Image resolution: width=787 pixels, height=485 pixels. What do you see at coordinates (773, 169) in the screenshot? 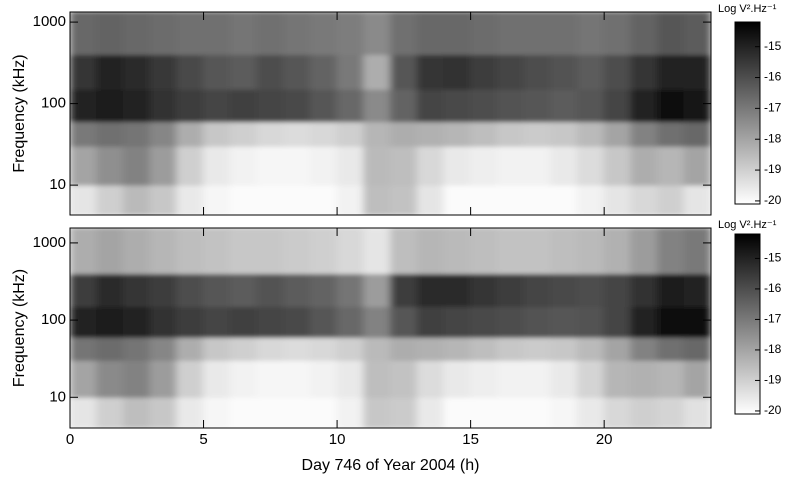
I see `colorbar-tick-label: -19` at bounding box center [773, 169].